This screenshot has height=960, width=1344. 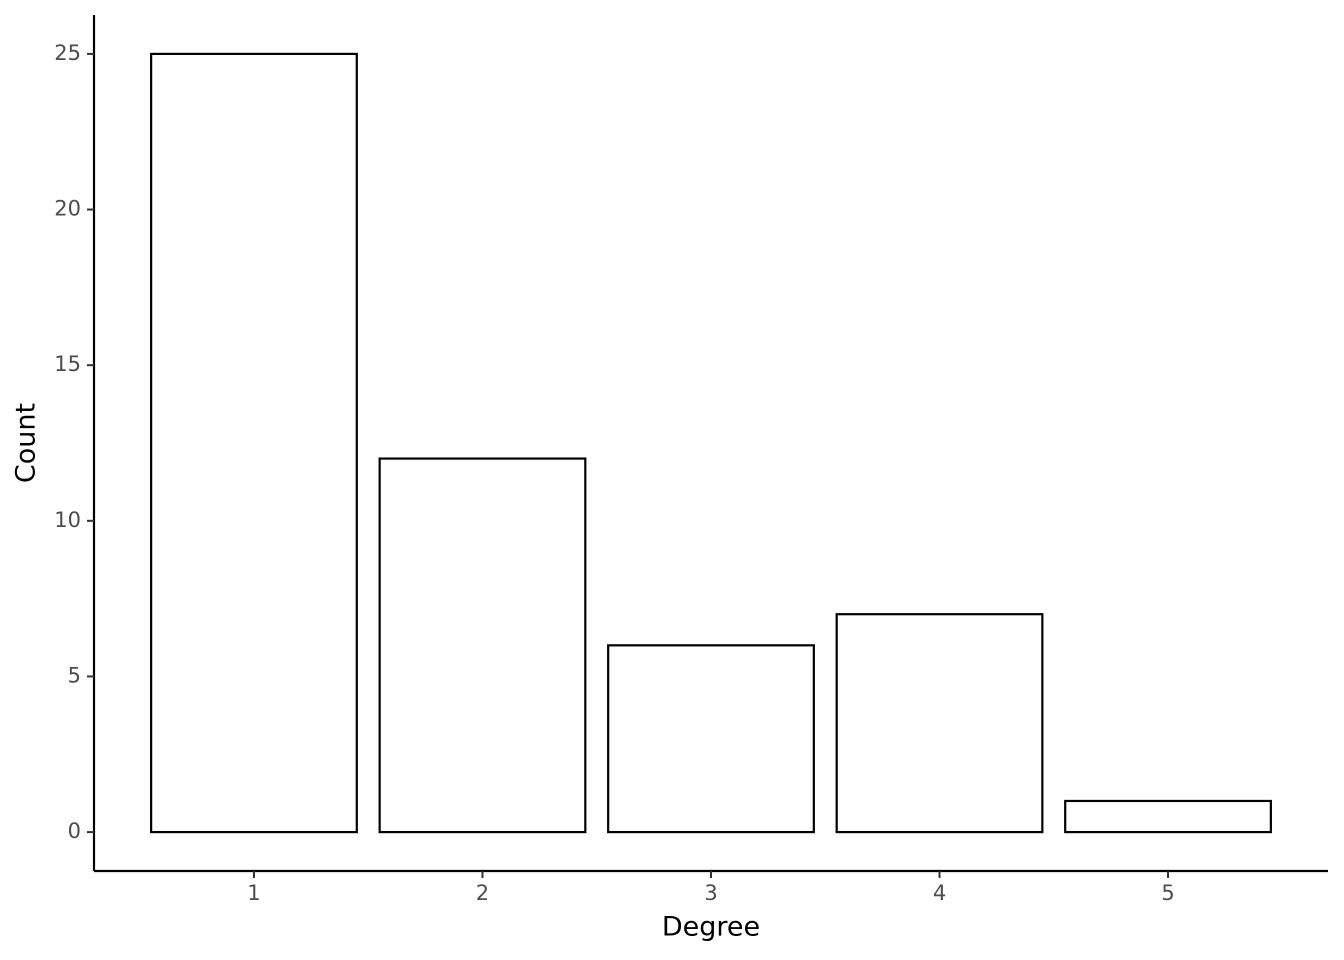 I want to click on x-tick-label: 2, so click(x=482, y=893).